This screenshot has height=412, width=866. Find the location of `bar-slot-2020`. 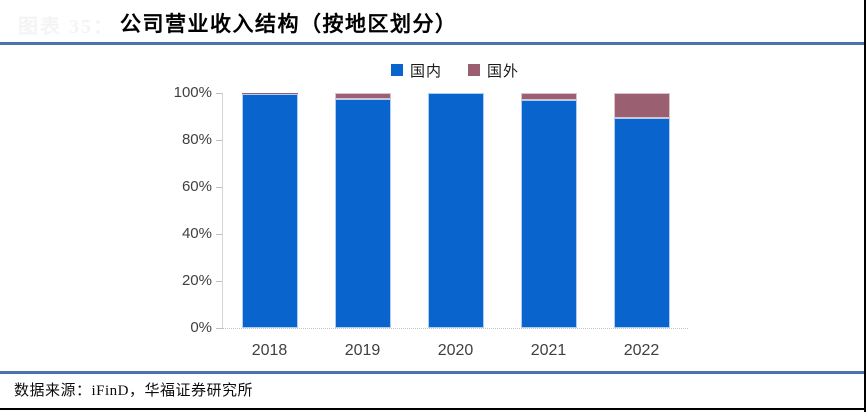

bar-slot-2020 is located at coordinates (455, 210).